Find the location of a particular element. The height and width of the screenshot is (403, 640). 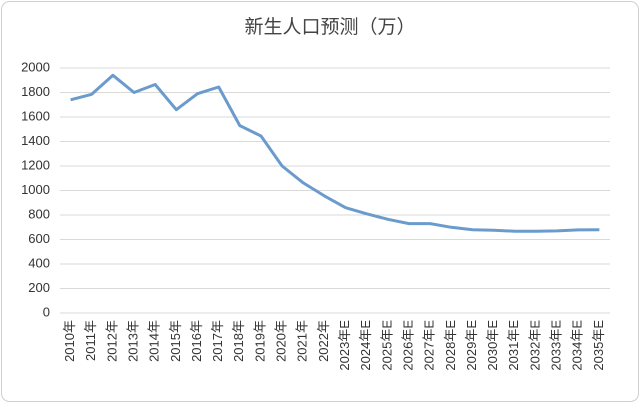

x-tick-label: 2024年E is located at coordinates (365, 345).